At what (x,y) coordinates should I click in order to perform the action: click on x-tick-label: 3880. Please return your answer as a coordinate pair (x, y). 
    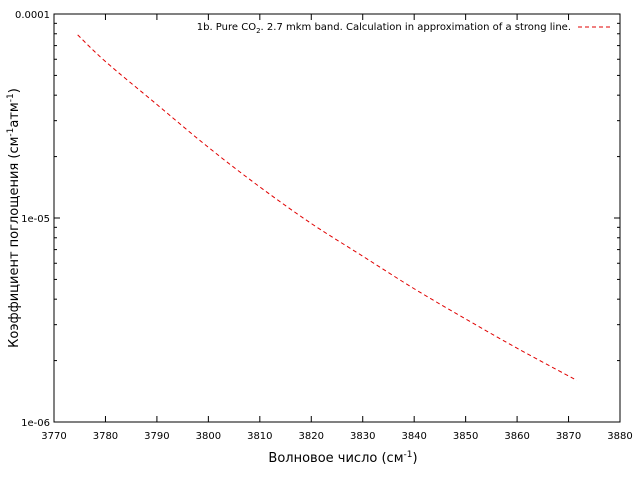
    Looking at the image, I should click on (619, 436).